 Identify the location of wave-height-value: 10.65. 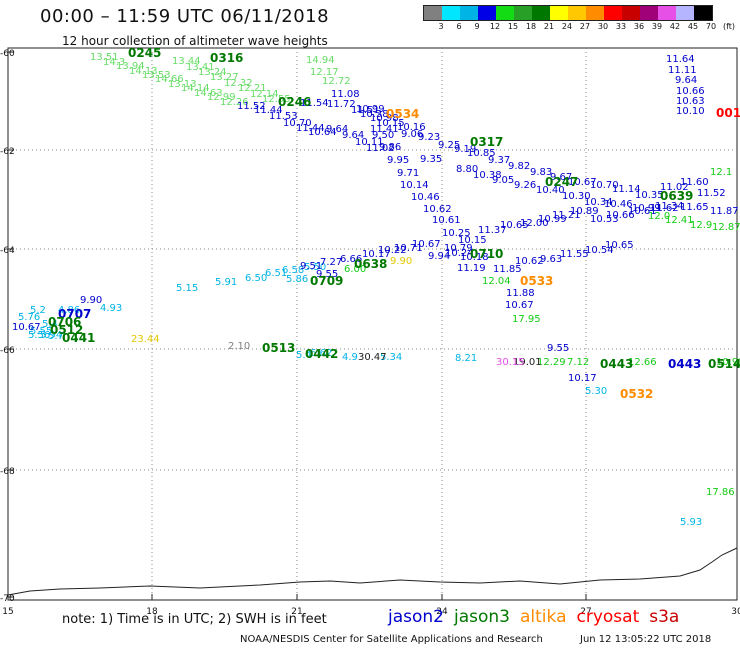
(514, 225).